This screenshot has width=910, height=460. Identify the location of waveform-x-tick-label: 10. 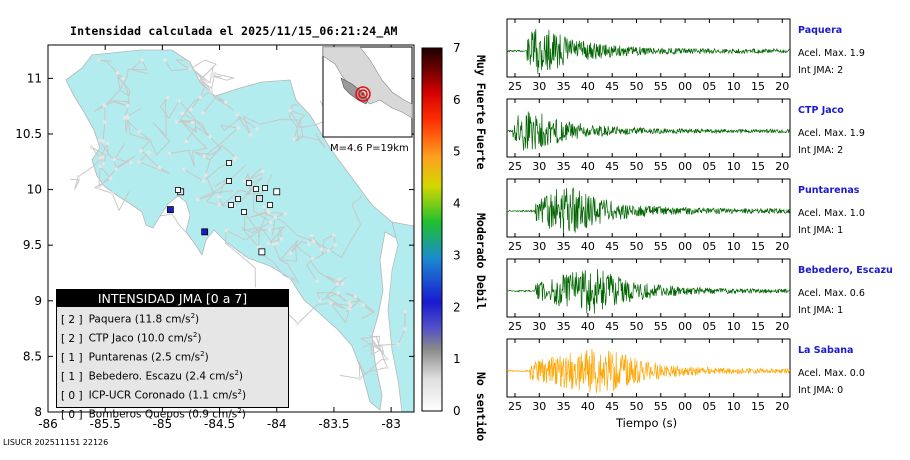
(734, 326).